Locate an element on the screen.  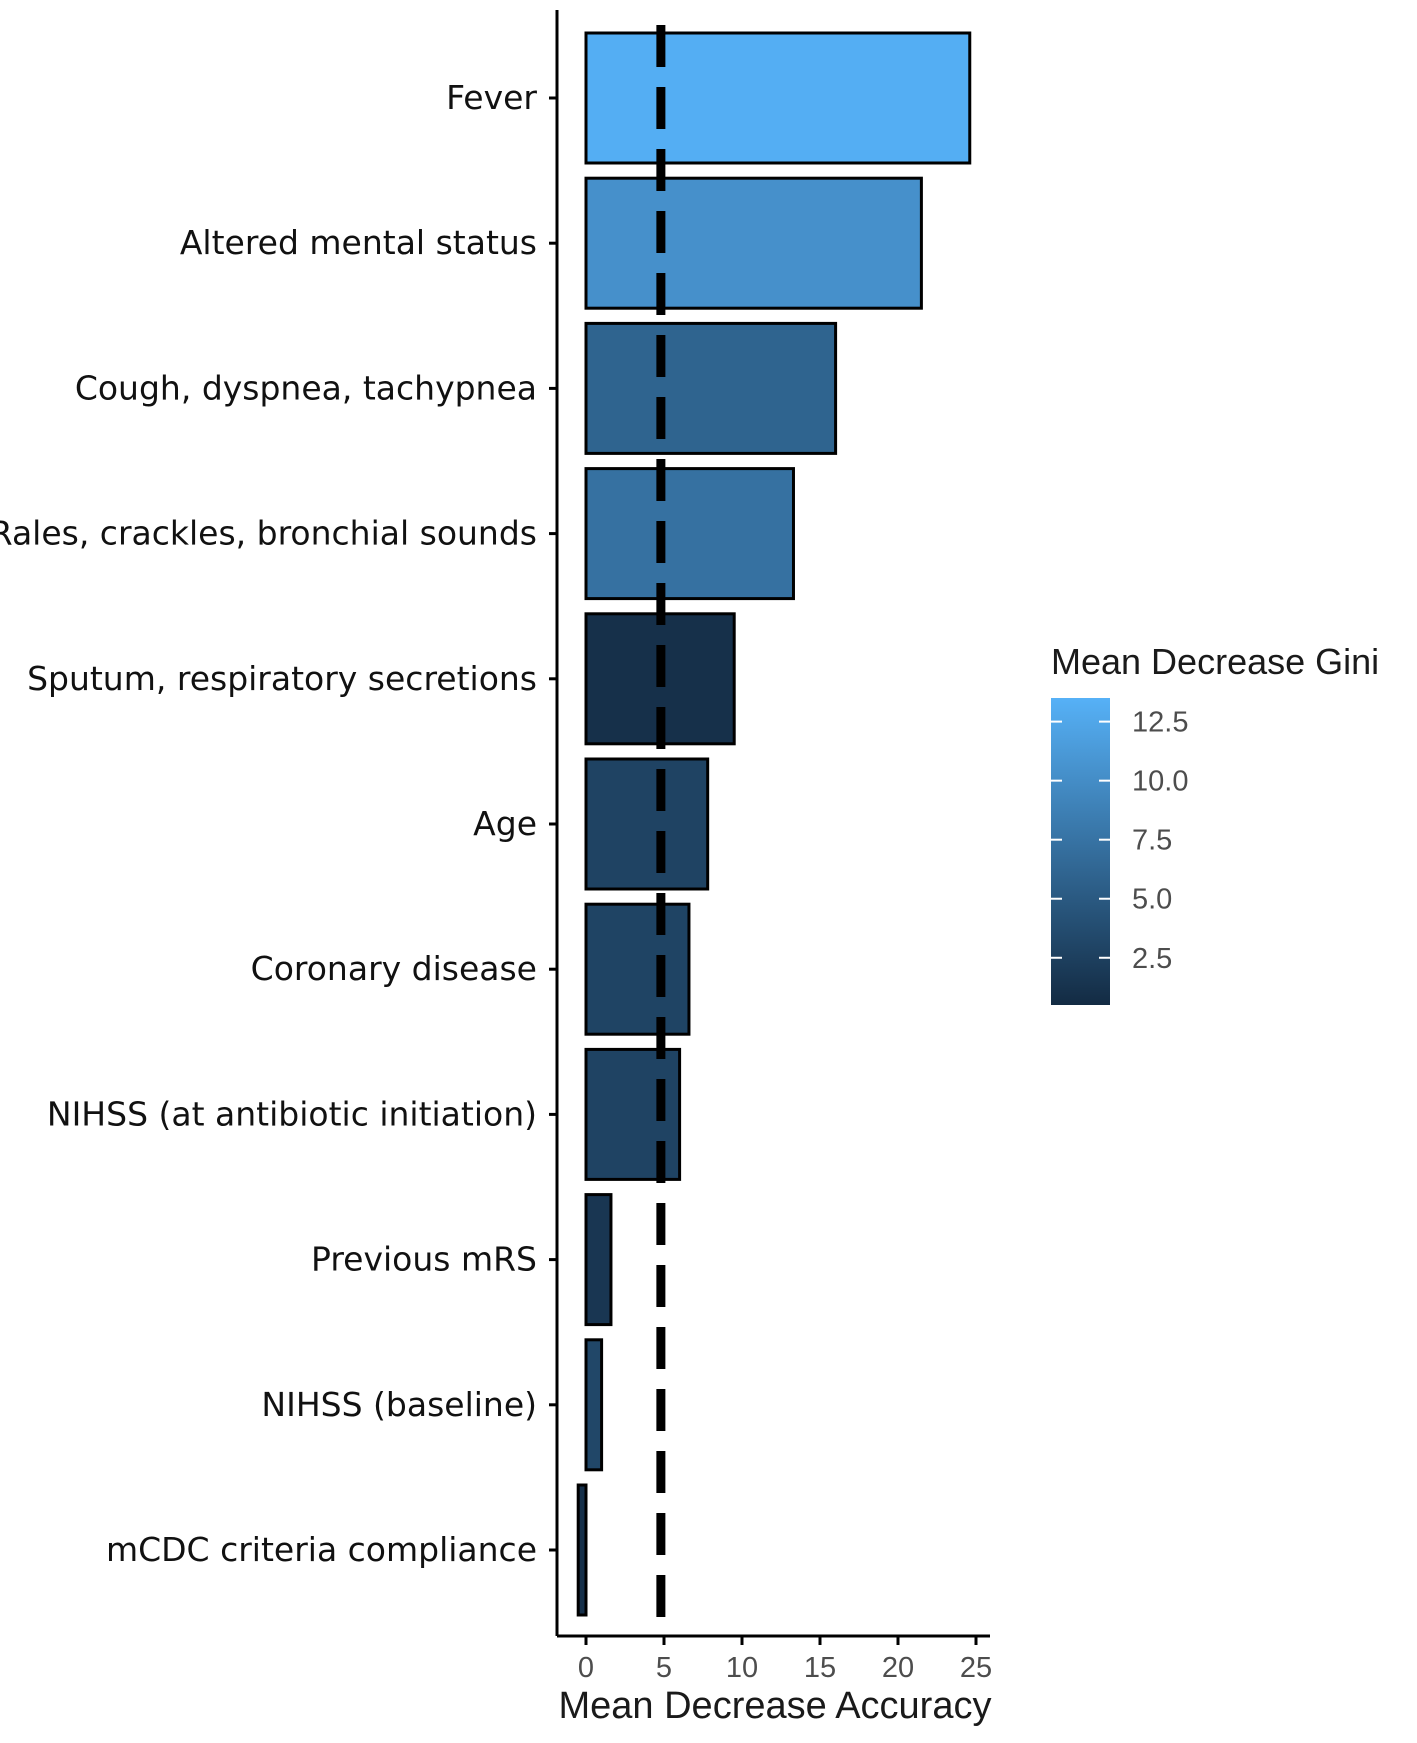
x-tick-label: 25 is located at coordinates (976, 1668).